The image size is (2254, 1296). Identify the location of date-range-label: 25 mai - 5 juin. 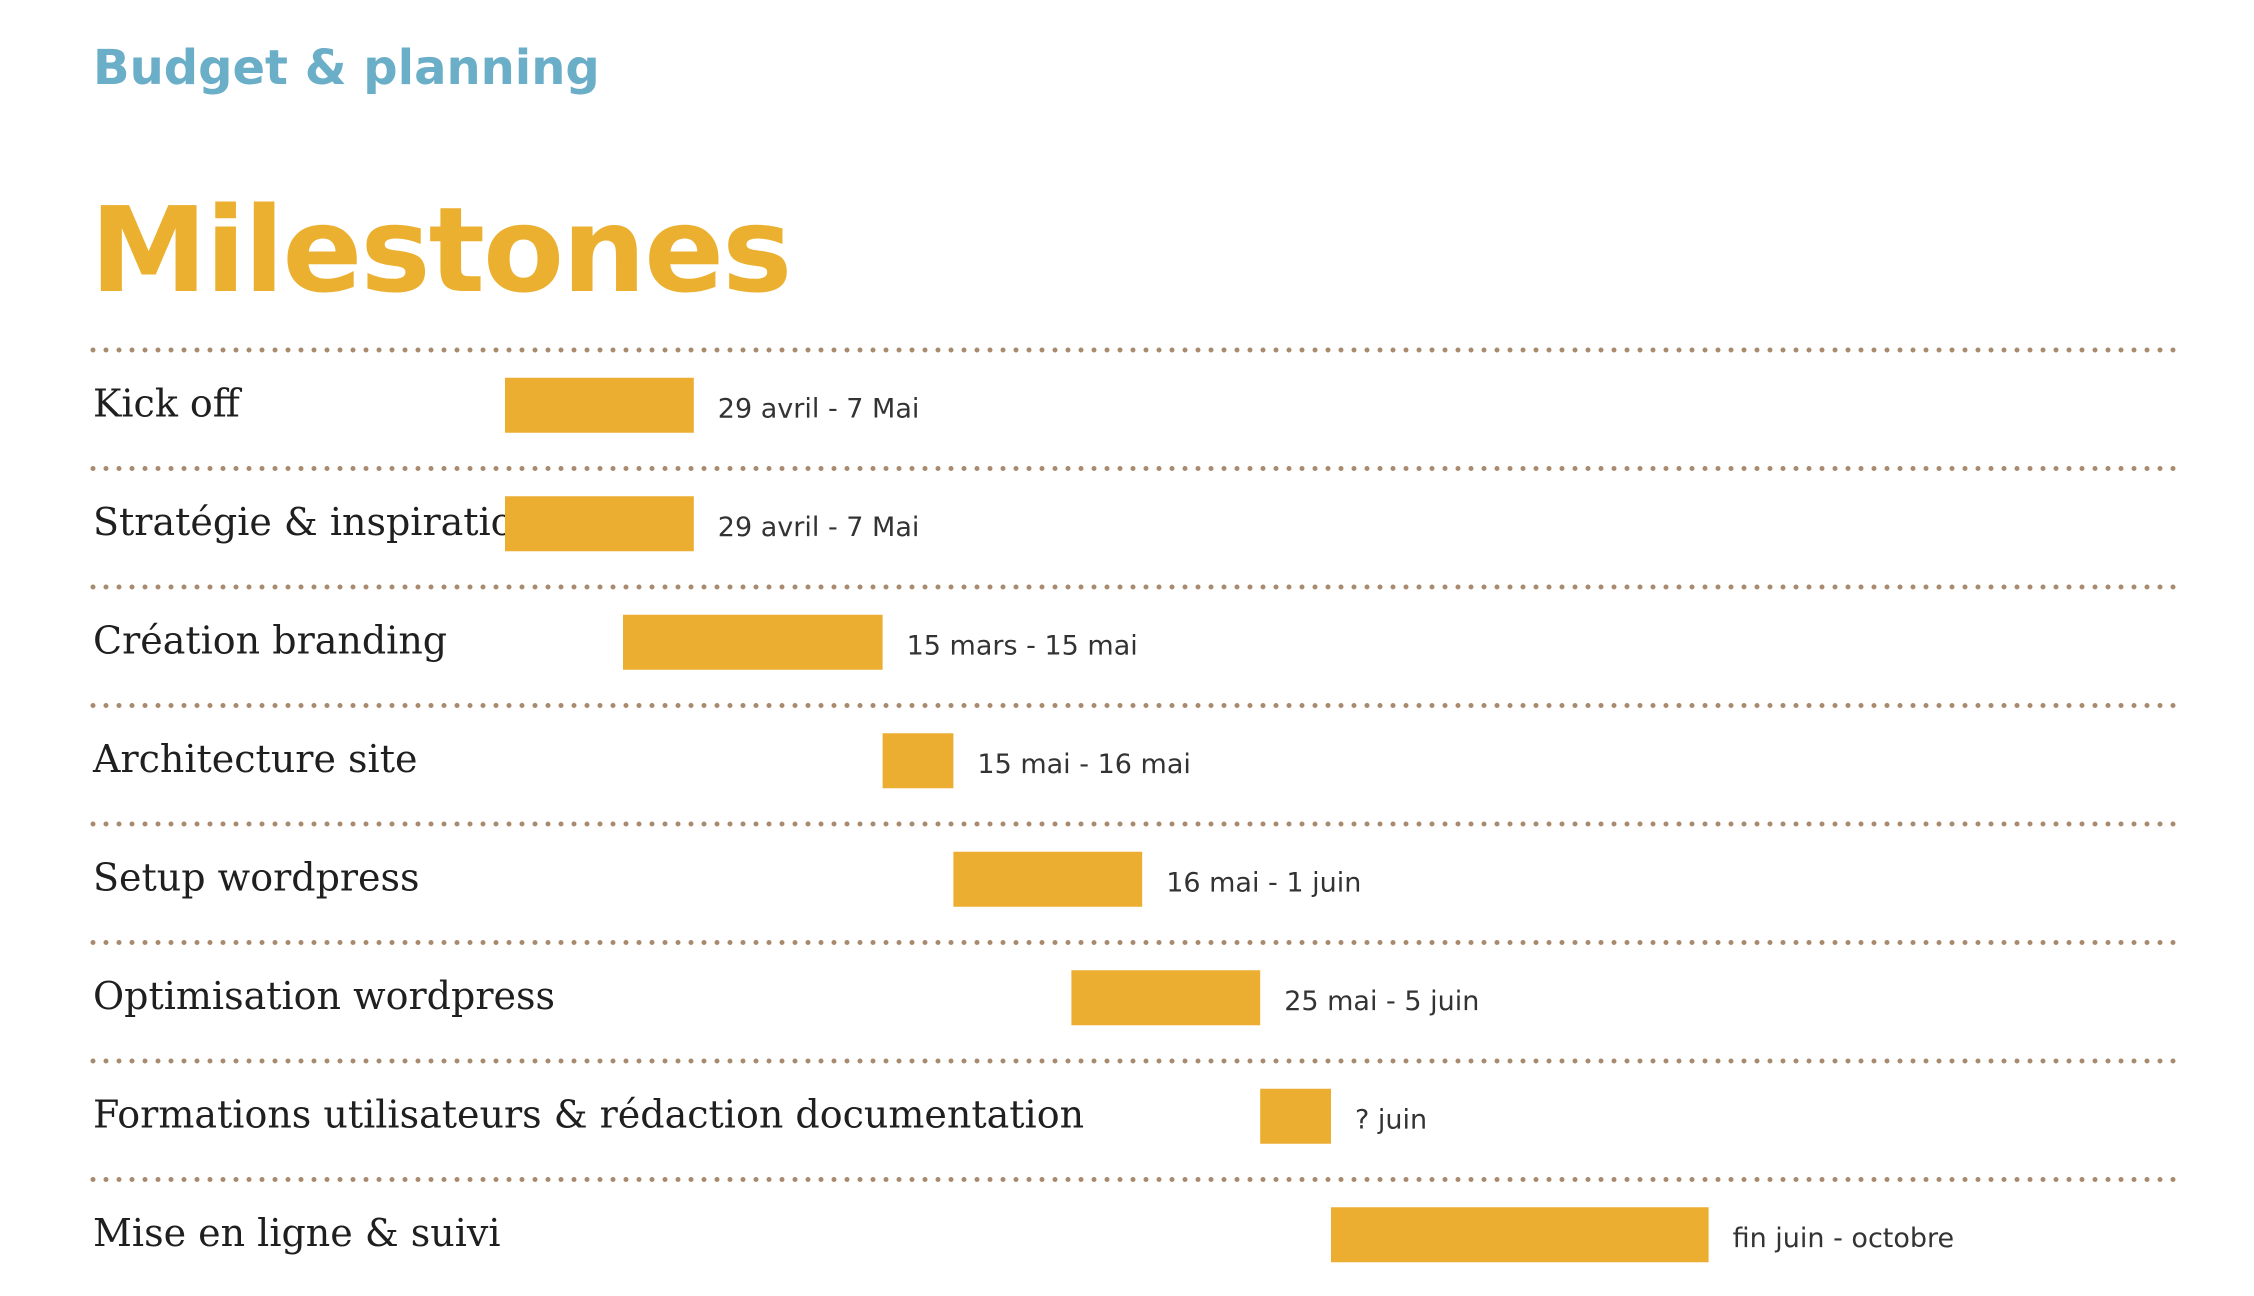
(1381, 1001).